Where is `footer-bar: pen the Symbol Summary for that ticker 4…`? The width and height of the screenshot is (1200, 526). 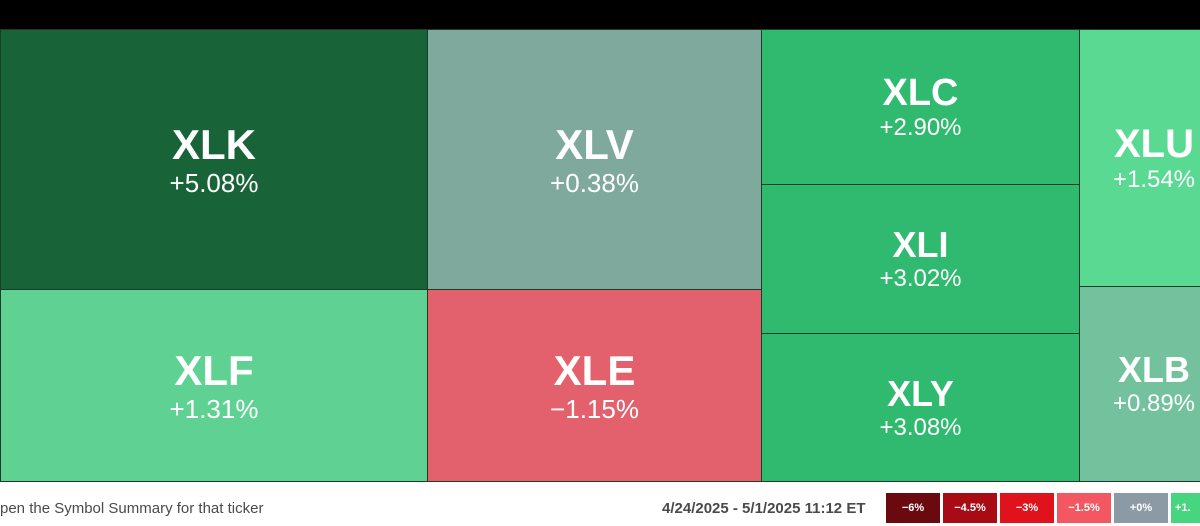 footer-bar: pen the Symbol Summary for that ticker 4… is located at coordinates (600, 504).